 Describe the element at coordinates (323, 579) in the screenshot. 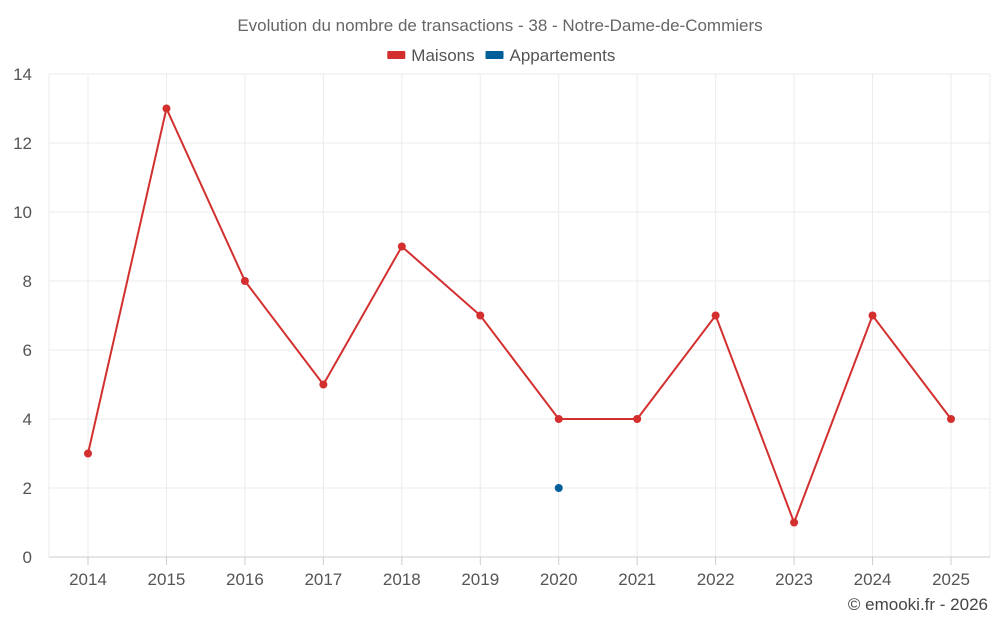

I see `x-tick-label: 2017` at that location.